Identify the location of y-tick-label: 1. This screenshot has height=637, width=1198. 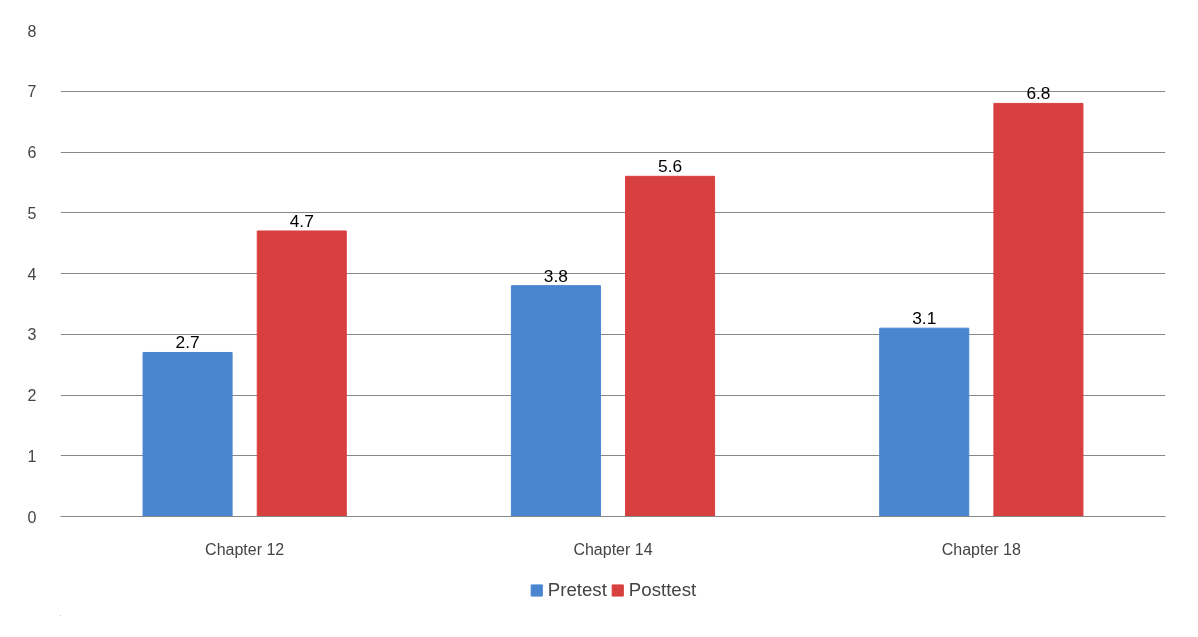
(32, 456).